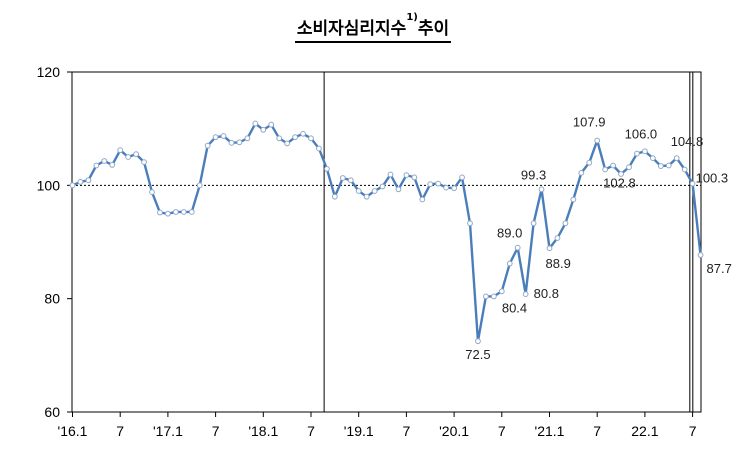 The width and height of the screenshot is (746, 450). What do you see at coordinates (49, 185) in the screenshot?
I see `y-tick-label: 100` at bounding box center [49, 185].